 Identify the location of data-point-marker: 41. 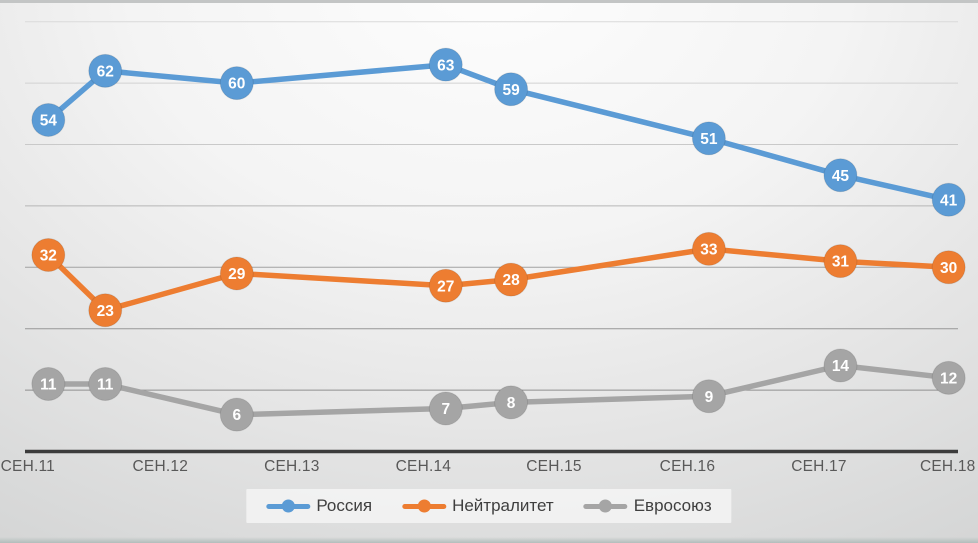
(948, 199).